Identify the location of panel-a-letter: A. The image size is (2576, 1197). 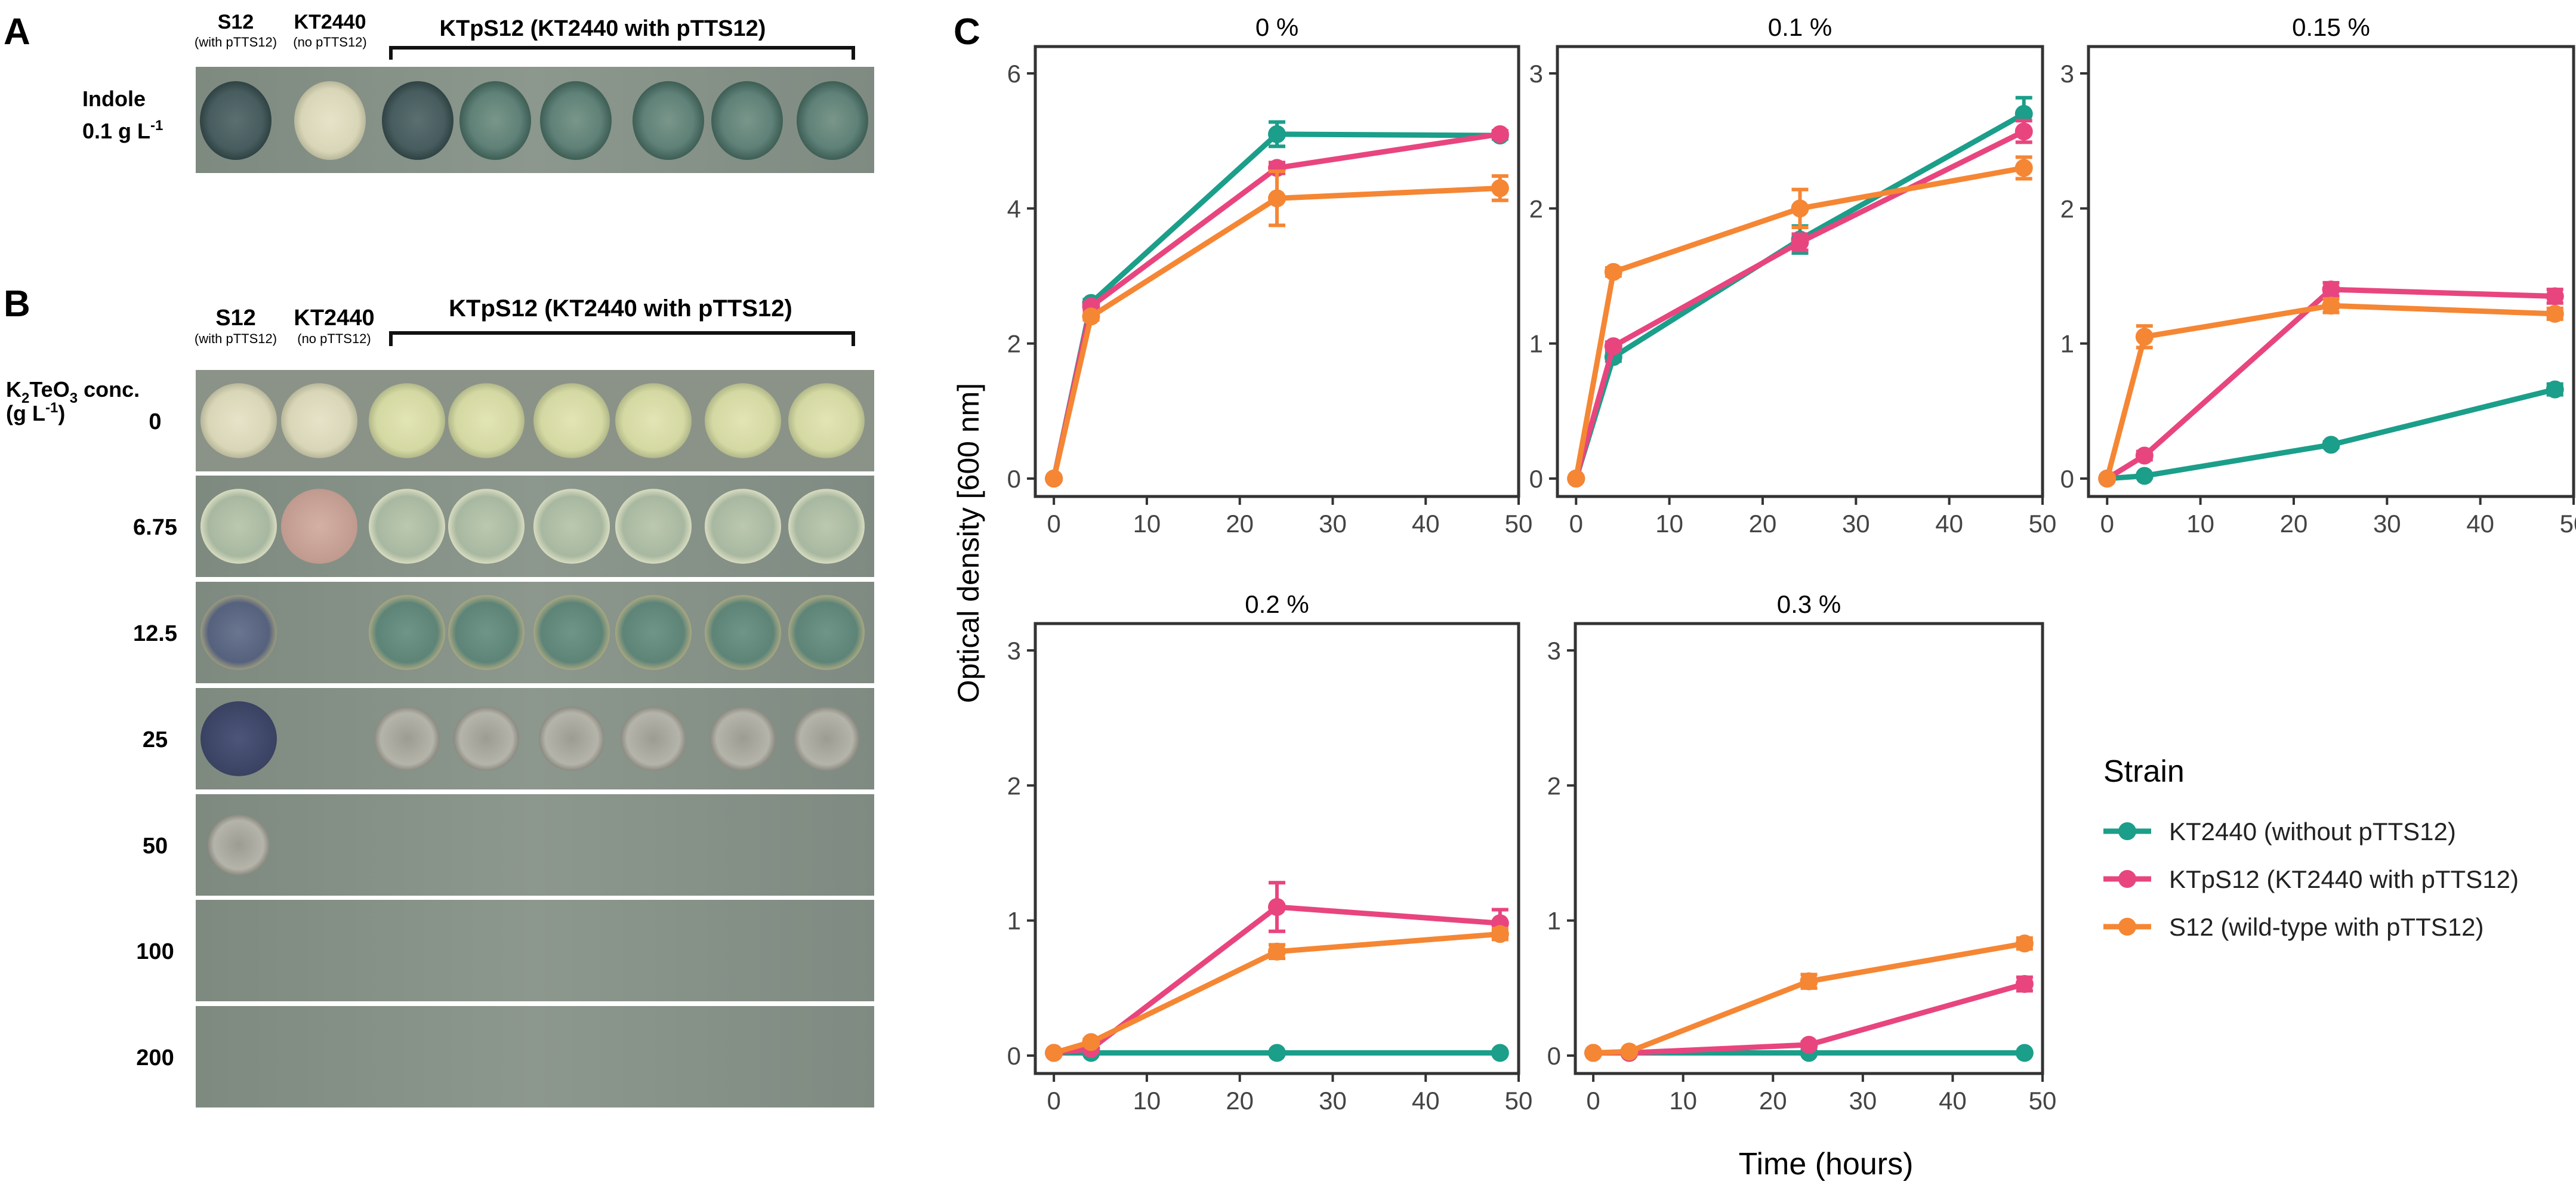
(17, 32).